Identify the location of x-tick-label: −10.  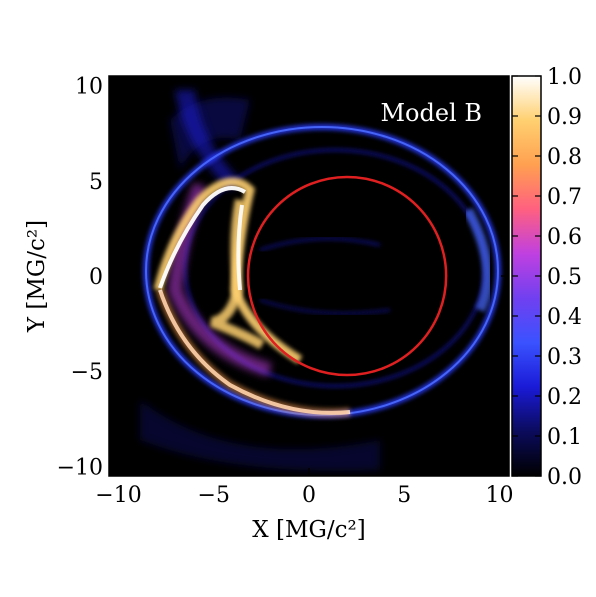
(118, 495).